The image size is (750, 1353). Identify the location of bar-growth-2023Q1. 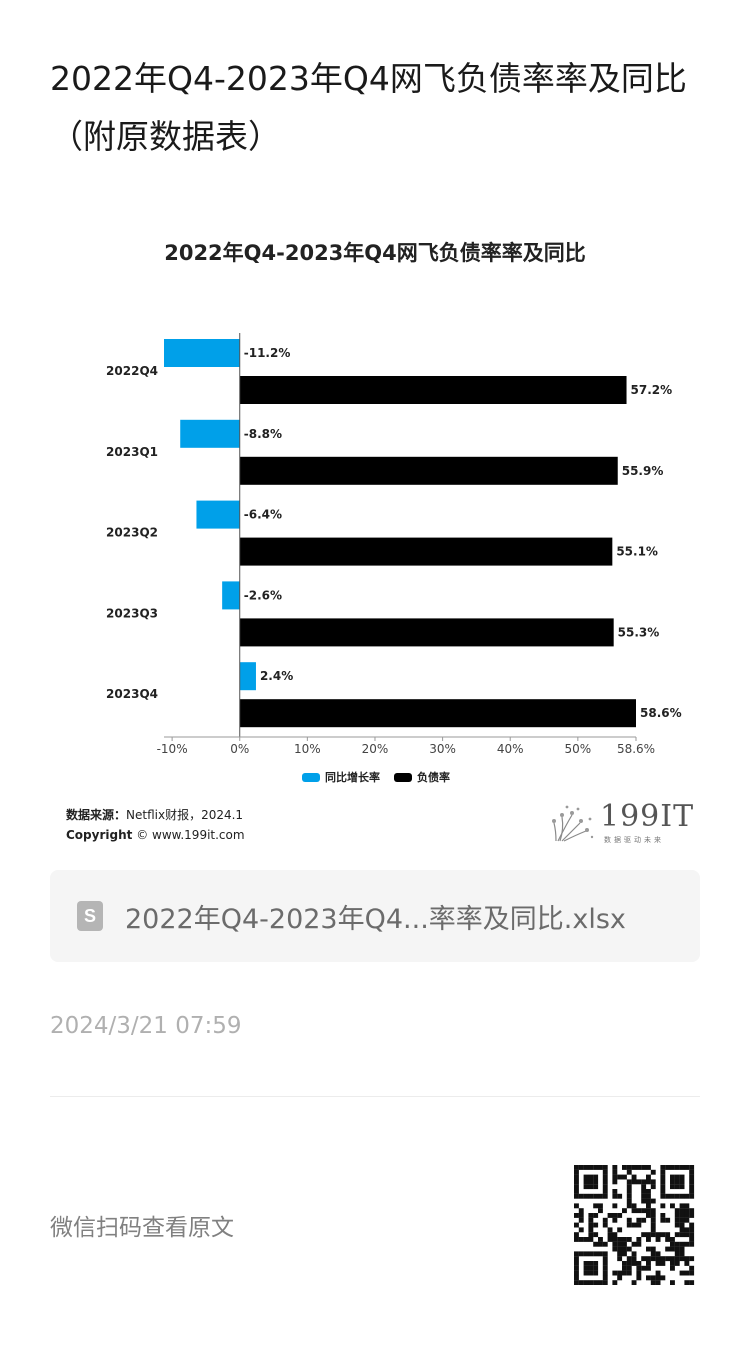
(210, 433).